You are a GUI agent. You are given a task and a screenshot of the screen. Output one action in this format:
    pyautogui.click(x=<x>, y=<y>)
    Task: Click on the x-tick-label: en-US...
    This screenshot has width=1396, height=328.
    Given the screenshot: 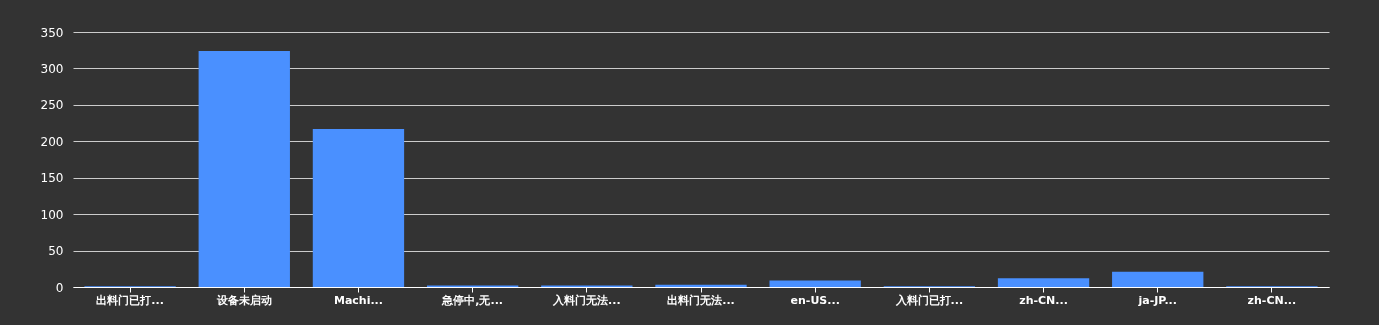 What is the action you would take?
    pyautogui.click(x=815, y=300)
    